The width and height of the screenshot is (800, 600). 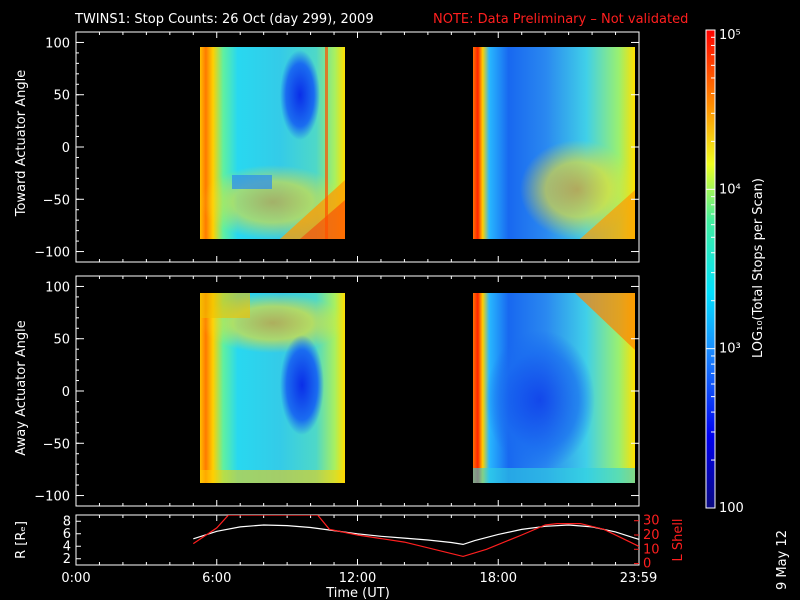 What do you see at coordinates (67, 534) in the screenshot?
I see `r-y-tick-label: 6` at bounding box center [67, 534].